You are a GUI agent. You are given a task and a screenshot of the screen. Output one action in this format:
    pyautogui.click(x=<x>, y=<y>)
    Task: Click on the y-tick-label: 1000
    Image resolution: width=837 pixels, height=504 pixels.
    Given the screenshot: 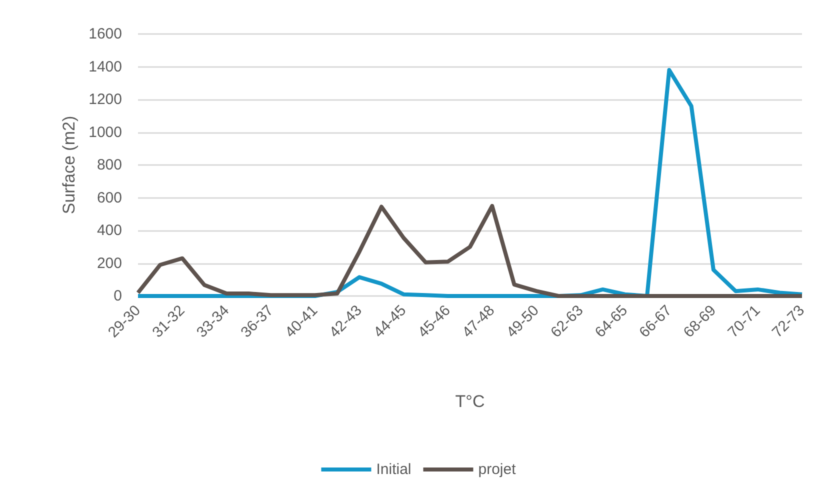 What is the action you would take?
    pyautogui.click(x=105, y=132)
    